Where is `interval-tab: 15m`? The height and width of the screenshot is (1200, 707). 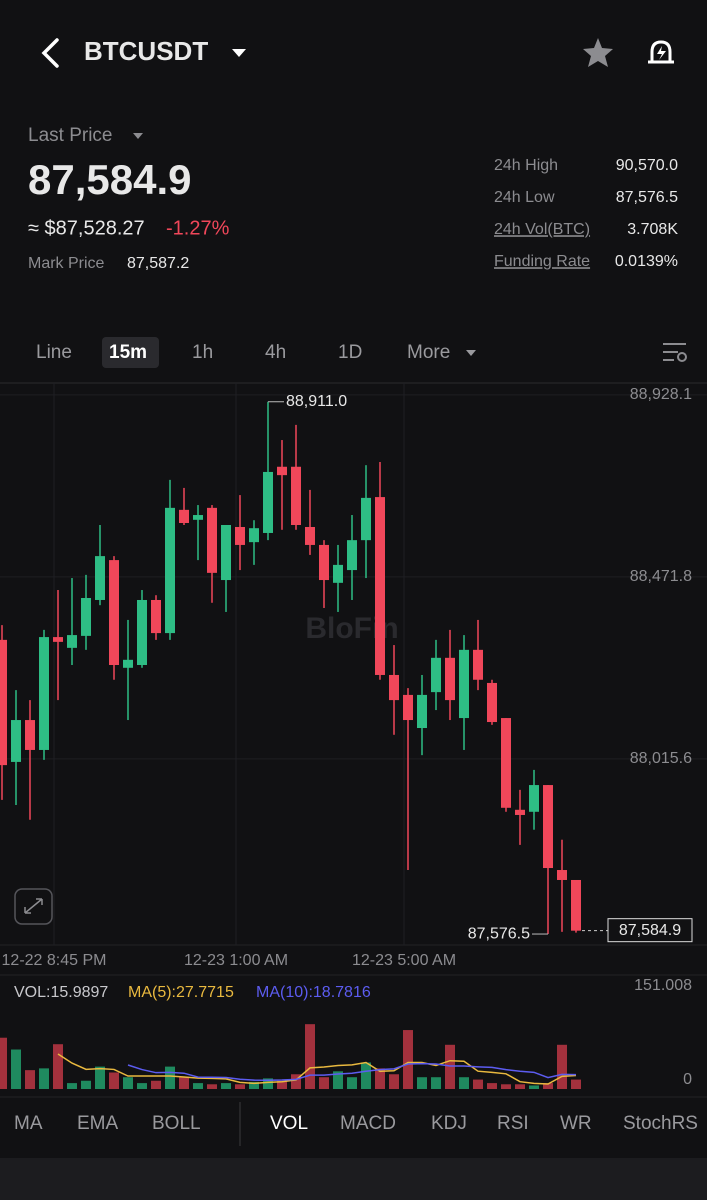 interval-tab: 15m is located at coordinates (128, 352).